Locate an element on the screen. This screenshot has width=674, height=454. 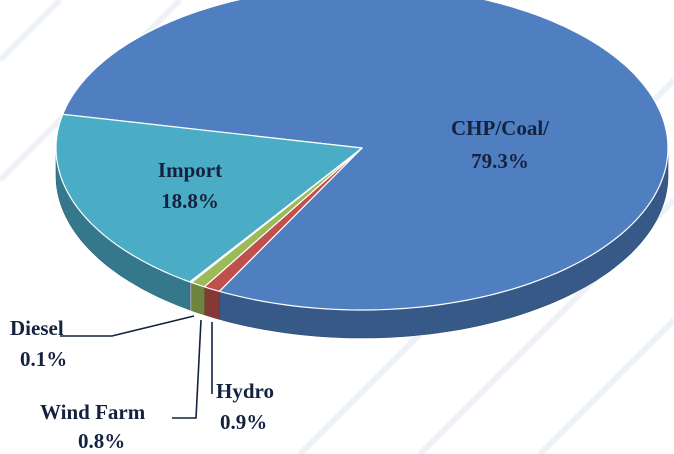
slice-value: 18.8% is located at coordinates (190, 201).